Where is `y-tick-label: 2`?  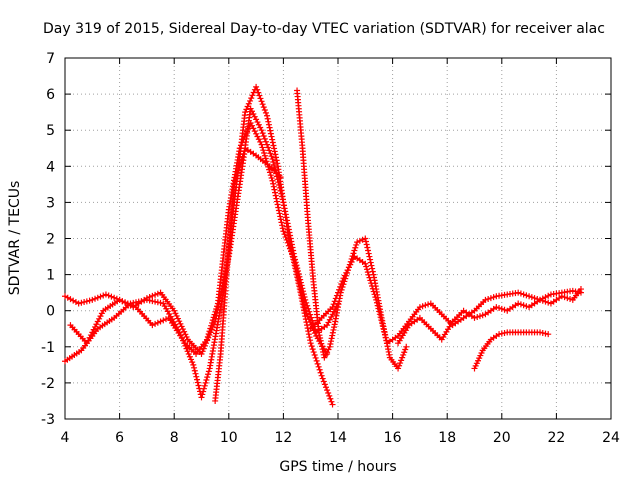 y-tick-label: 2 is located at coordinates (50, 240).